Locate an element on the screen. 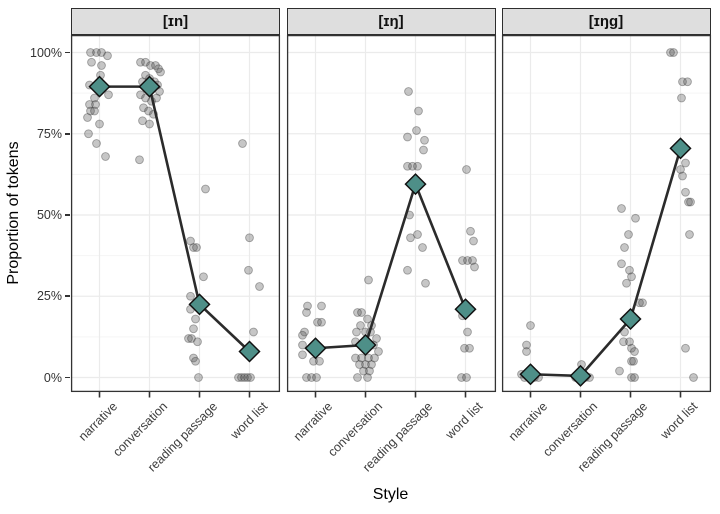 Image resolution: width=720 pixels, height=514 pixels. facet-strip-label: [ɪŋg] is located at coordinates (606, 21).